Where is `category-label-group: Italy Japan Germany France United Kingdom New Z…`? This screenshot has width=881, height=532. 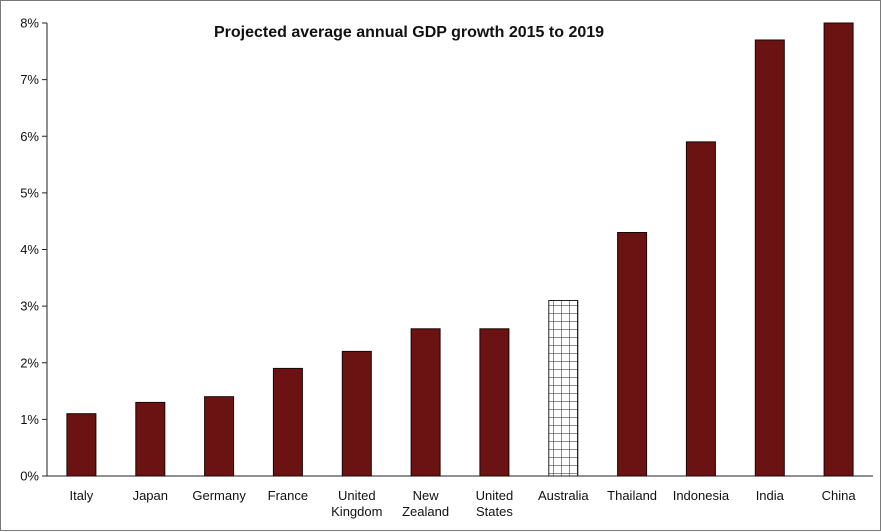
category-label-group: Italy Japan Germany France United Kingdom New Z… is located at coordinates (462, 503).